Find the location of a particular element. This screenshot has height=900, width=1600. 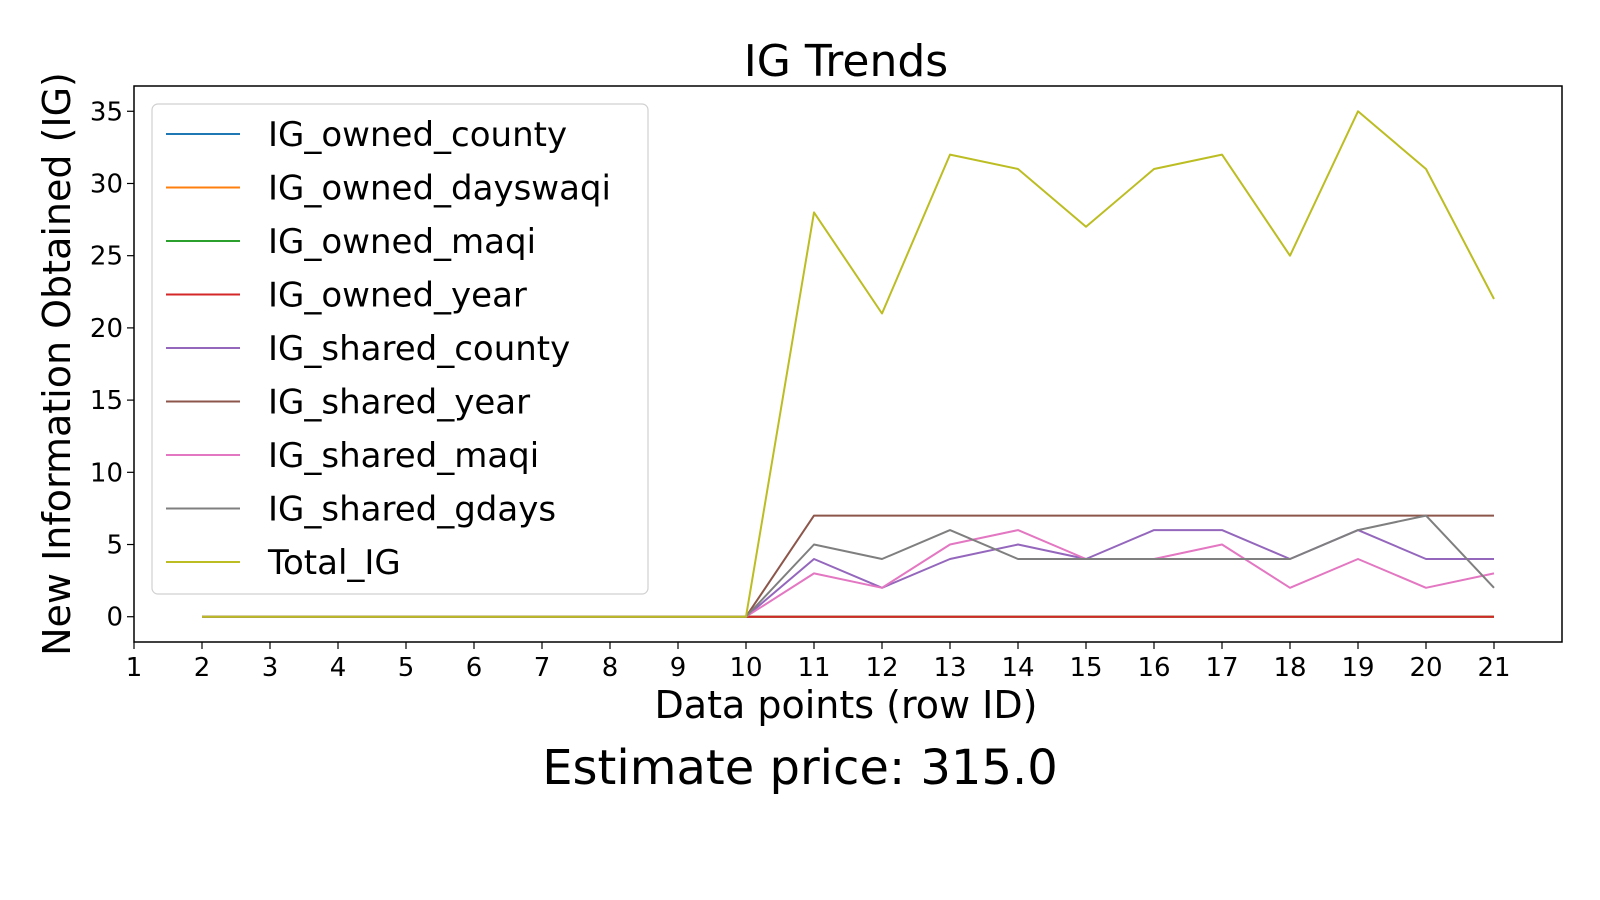

legend-label: Total_IG is located at coordinates (334, 563).